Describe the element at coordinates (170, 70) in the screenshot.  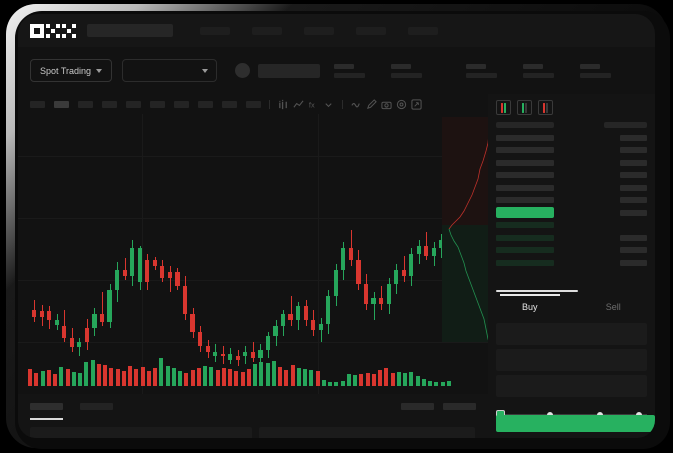
I see `pair-select` at that location.